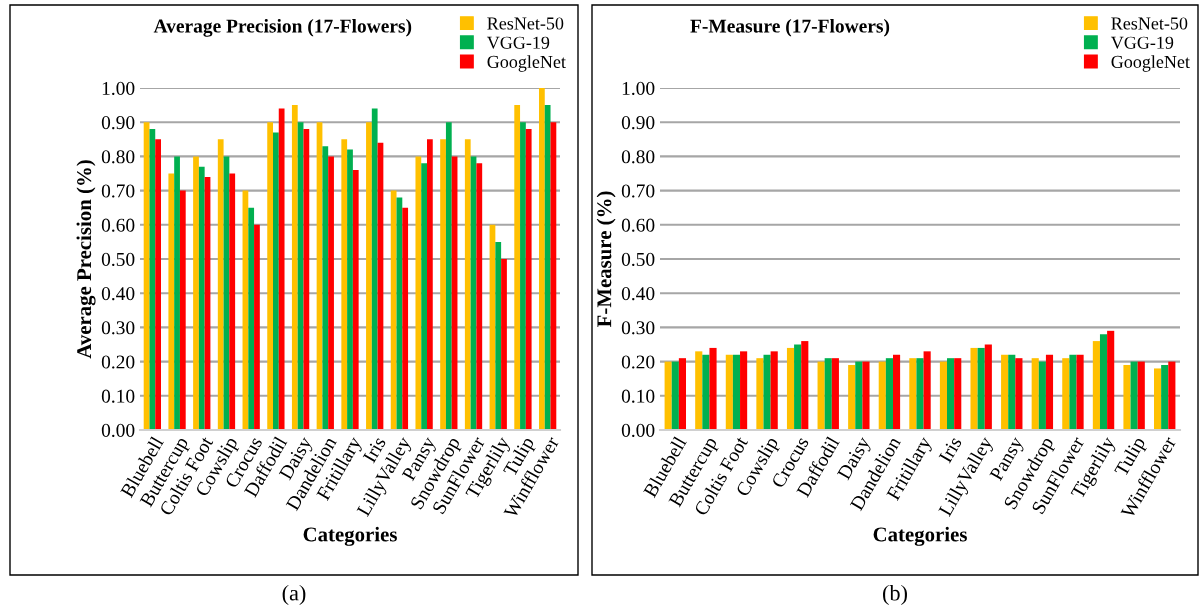 The height and width of the screenshot is (608, 1203). What do you see at coordinates (282, 27) in the screenshot?
I see `chart-title: Average Precision (17-Flowers)` at bounding box center [282, 27].